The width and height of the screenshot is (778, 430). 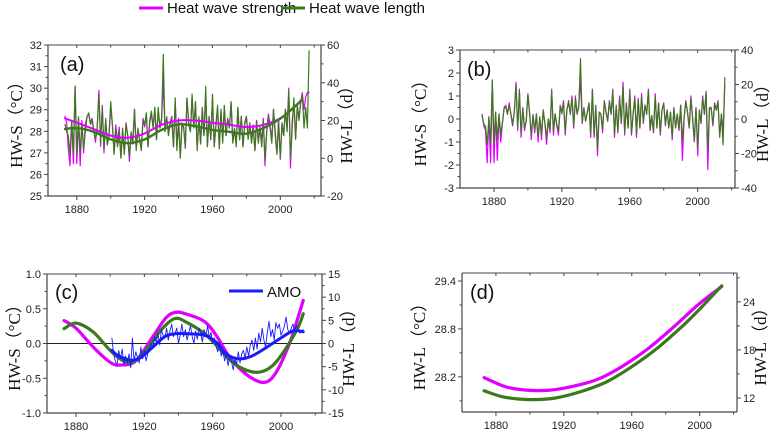 What do you see at coordinates (36, 46) in the screenshot?
I see `y-tick-label: 32` at bounding box center [36, 46].